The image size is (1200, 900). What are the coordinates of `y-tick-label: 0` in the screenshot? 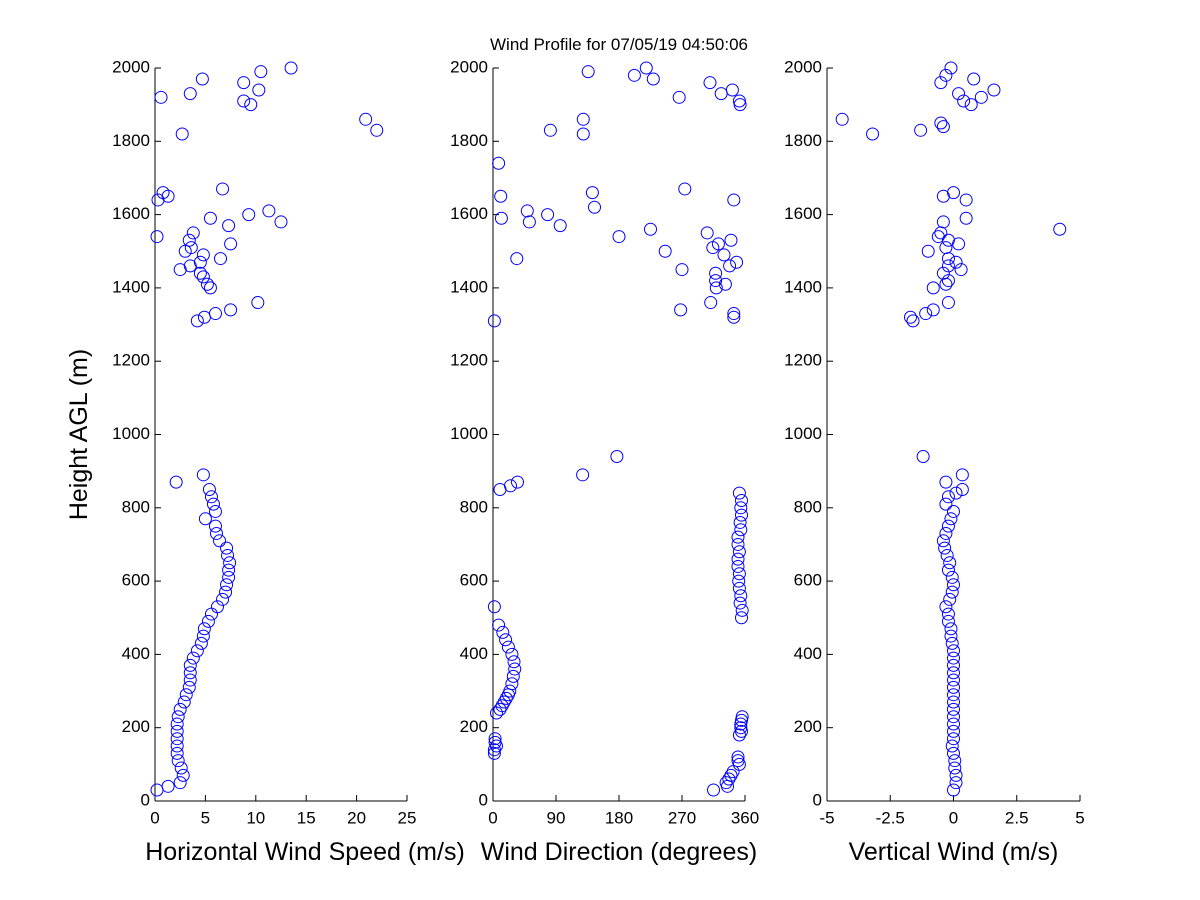 It's located at (817, 799).